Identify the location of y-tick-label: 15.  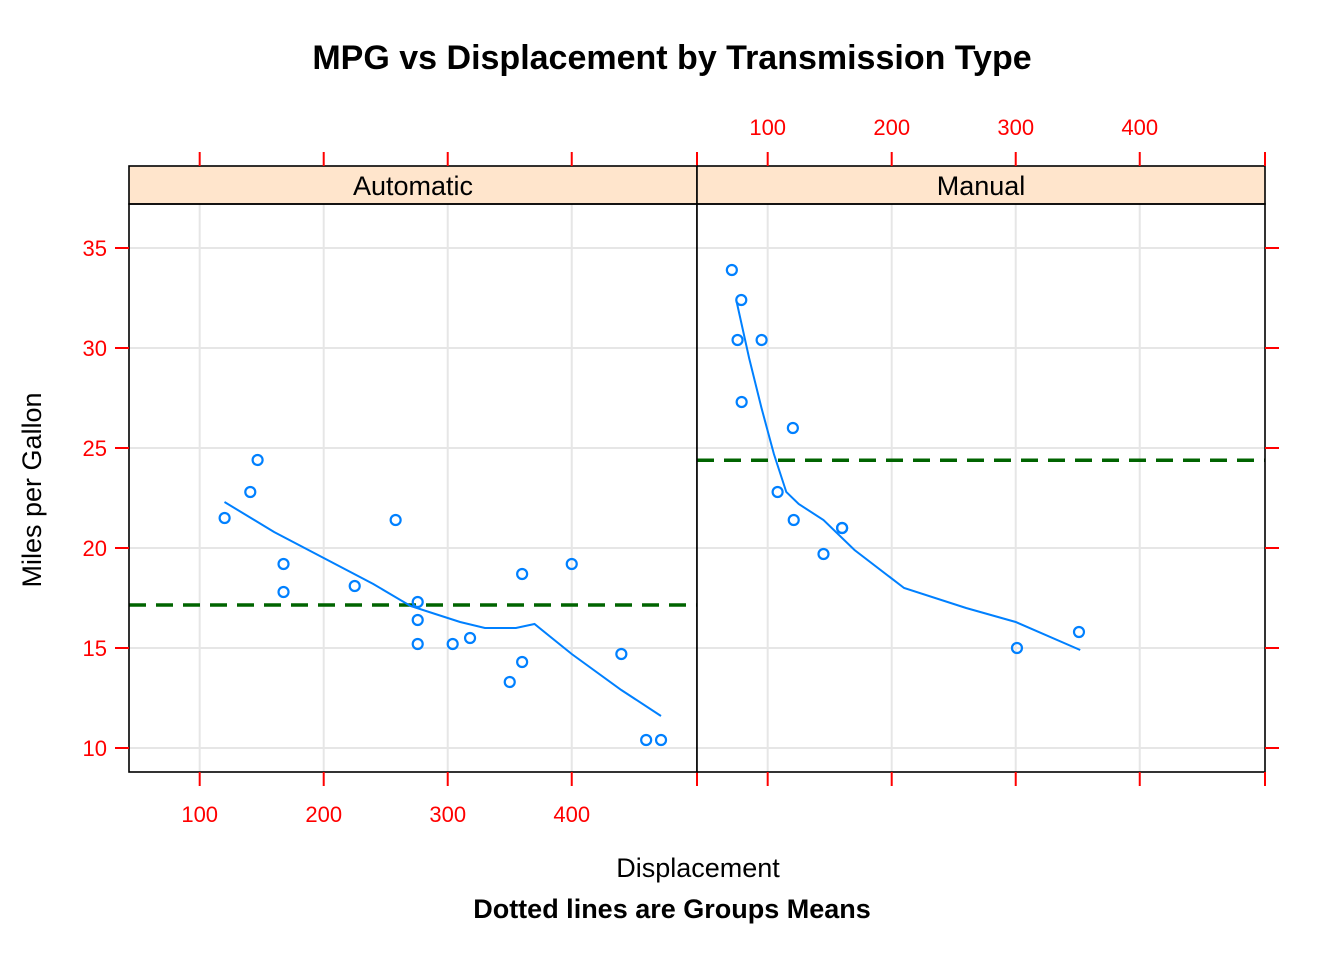
(95, 648).